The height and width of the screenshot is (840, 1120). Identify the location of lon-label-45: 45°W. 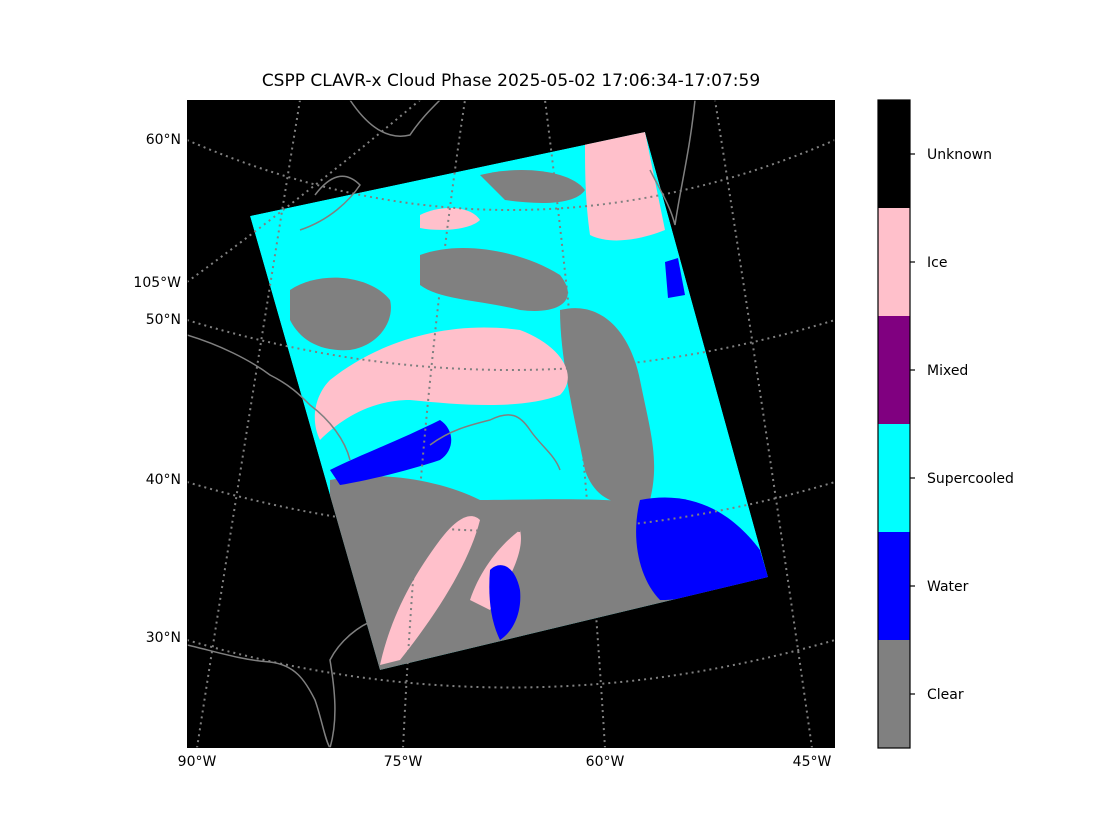
(812, 762).